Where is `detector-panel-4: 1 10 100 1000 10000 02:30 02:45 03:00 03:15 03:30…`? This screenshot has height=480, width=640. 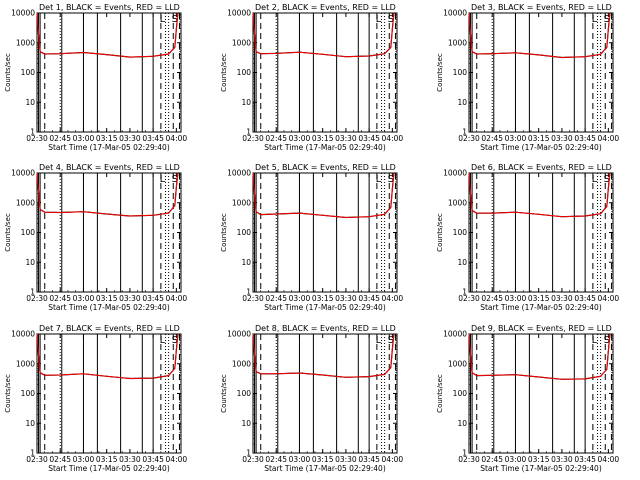 detector-panel-4: 1 10 100 1000 10000 02:30 02:45 03:00 03:15 03:30… is located at coordinates (95, 237).